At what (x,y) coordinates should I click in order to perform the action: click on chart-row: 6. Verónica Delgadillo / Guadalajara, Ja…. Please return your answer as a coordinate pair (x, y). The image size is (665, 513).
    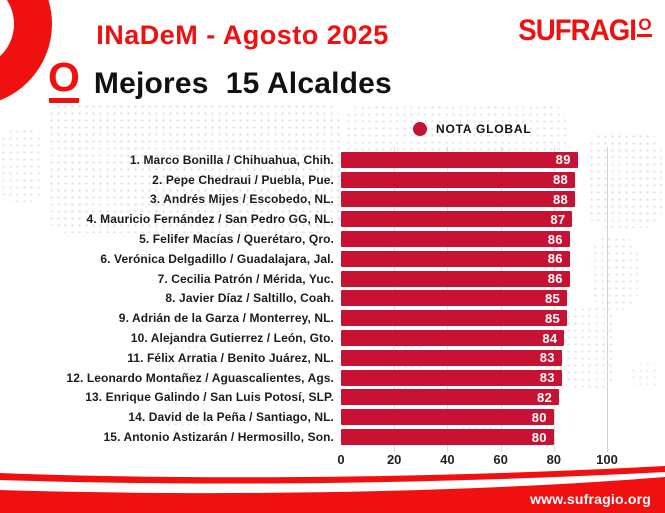
    Looking at the image, I should click on (332, 259).